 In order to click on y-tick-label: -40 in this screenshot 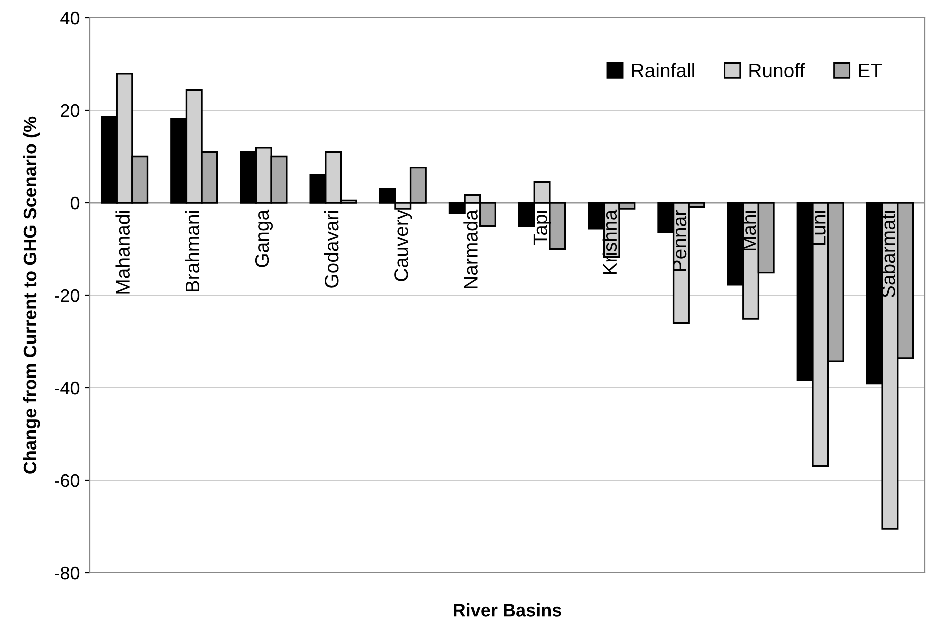, I will do `click(67, 388)`.